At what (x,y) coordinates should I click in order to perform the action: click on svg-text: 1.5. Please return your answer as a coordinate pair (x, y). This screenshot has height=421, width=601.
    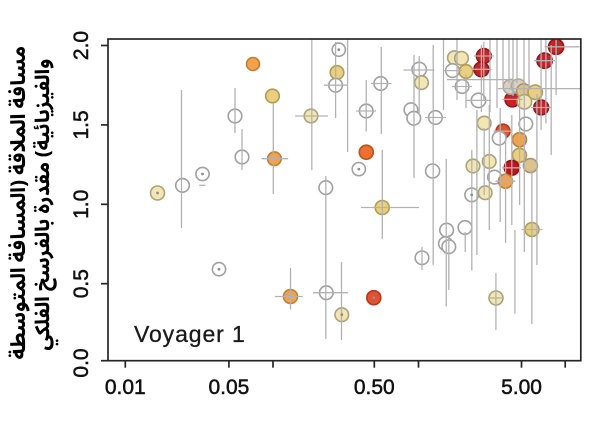
    Looking at the image, I should click on (81, 124).